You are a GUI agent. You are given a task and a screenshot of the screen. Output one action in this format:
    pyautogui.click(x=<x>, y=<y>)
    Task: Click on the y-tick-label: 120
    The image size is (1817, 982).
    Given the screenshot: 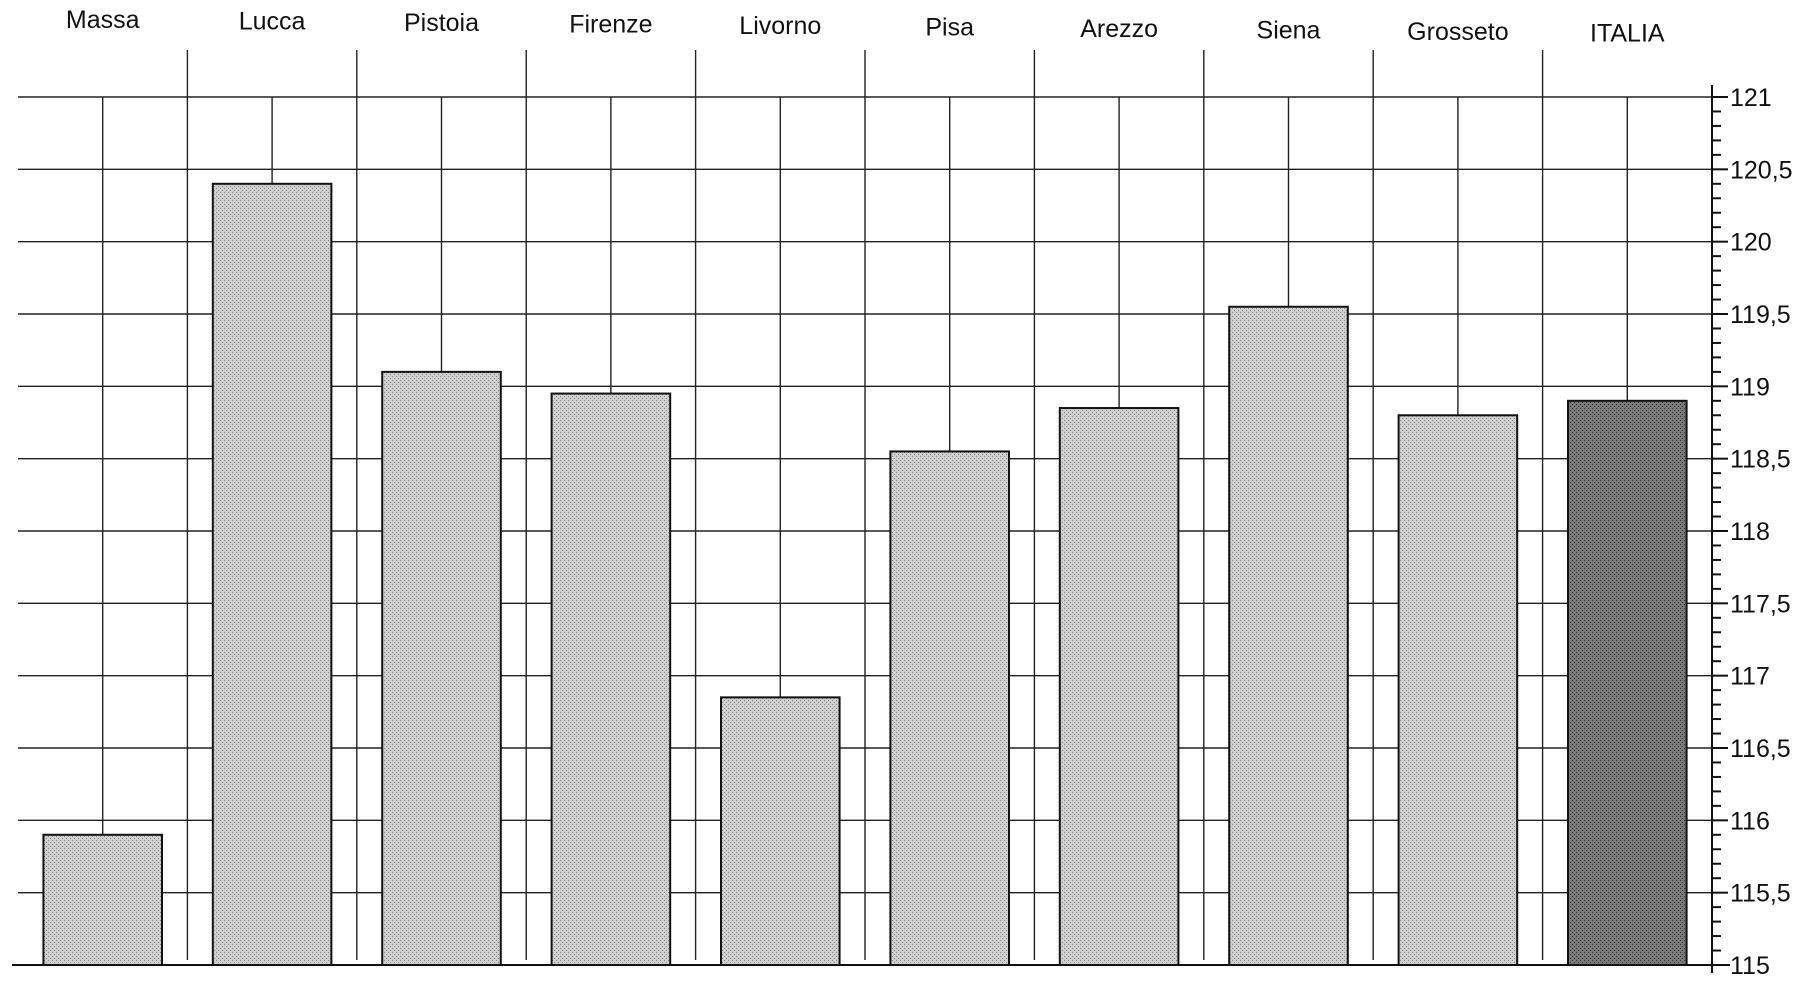 What is the action you would take?
    pyautogui.click(x=1751, y=243)
    